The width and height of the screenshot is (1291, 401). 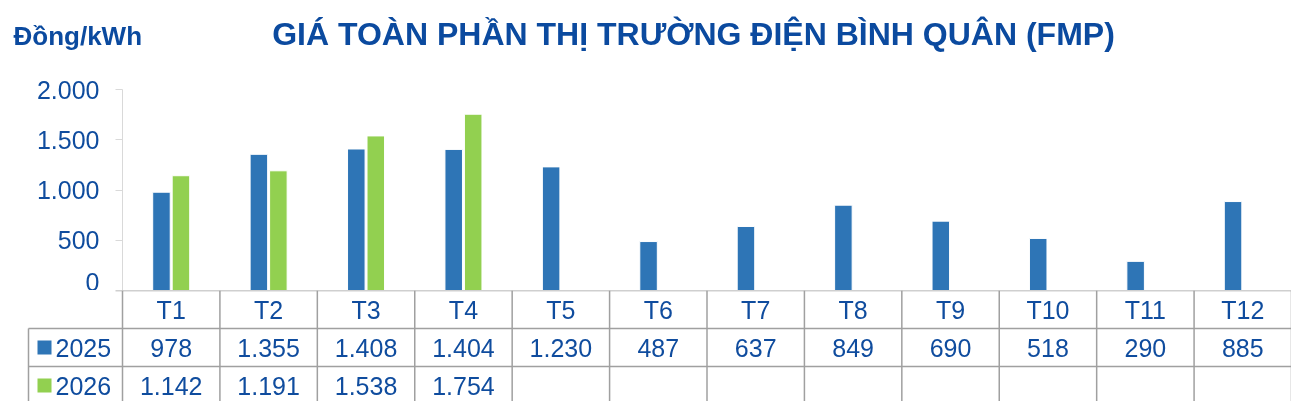 What do you see at coordinates (83, 347) in the screenshot?
I see `legend-label: 2025` at bounding box center [83, 347].